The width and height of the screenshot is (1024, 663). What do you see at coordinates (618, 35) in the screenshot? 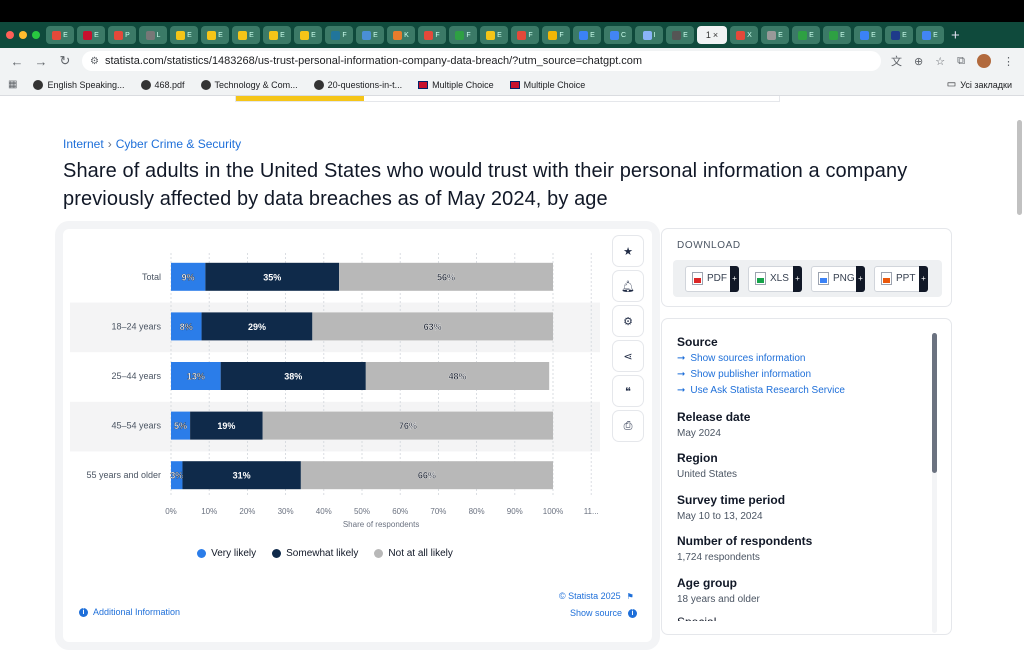
I see `browser-tab: C` at bounding box center [618, 35].